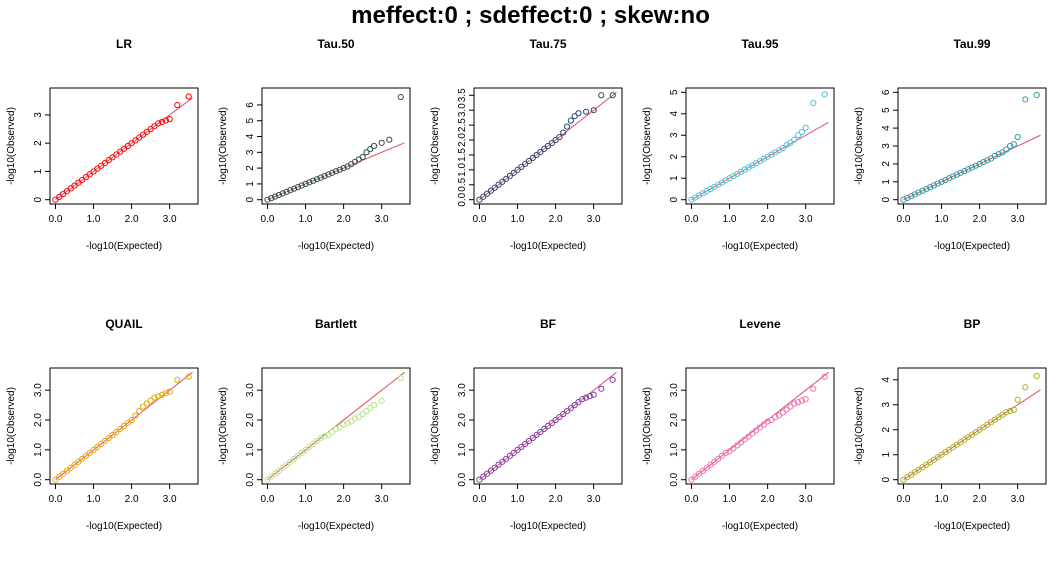 The width and height of the screenshot is (1061, 561). Describe the element at coordinates (760, 324) in the screenshot. I see `panel-title: Levene` at that location.